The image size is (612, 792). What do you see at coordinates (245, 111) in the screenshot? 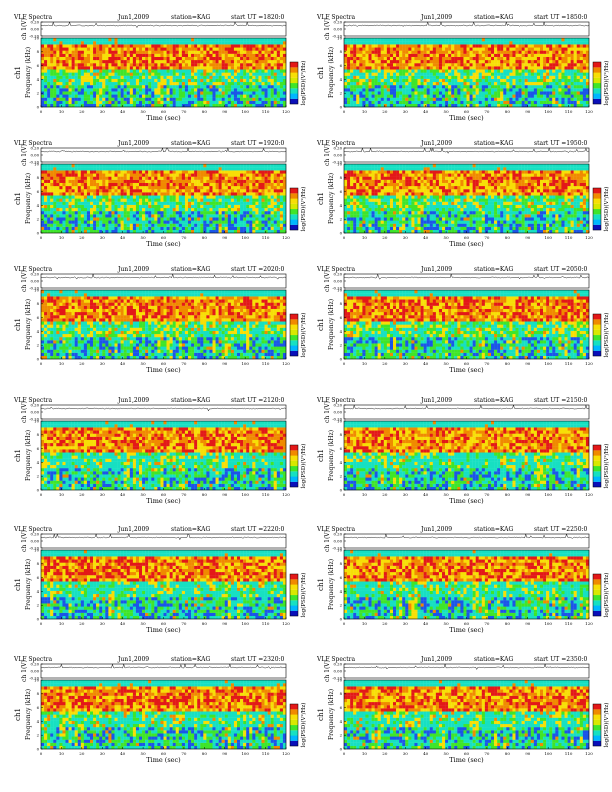
I see `time-xtick-label: 100` at bounding box center [245, 111].